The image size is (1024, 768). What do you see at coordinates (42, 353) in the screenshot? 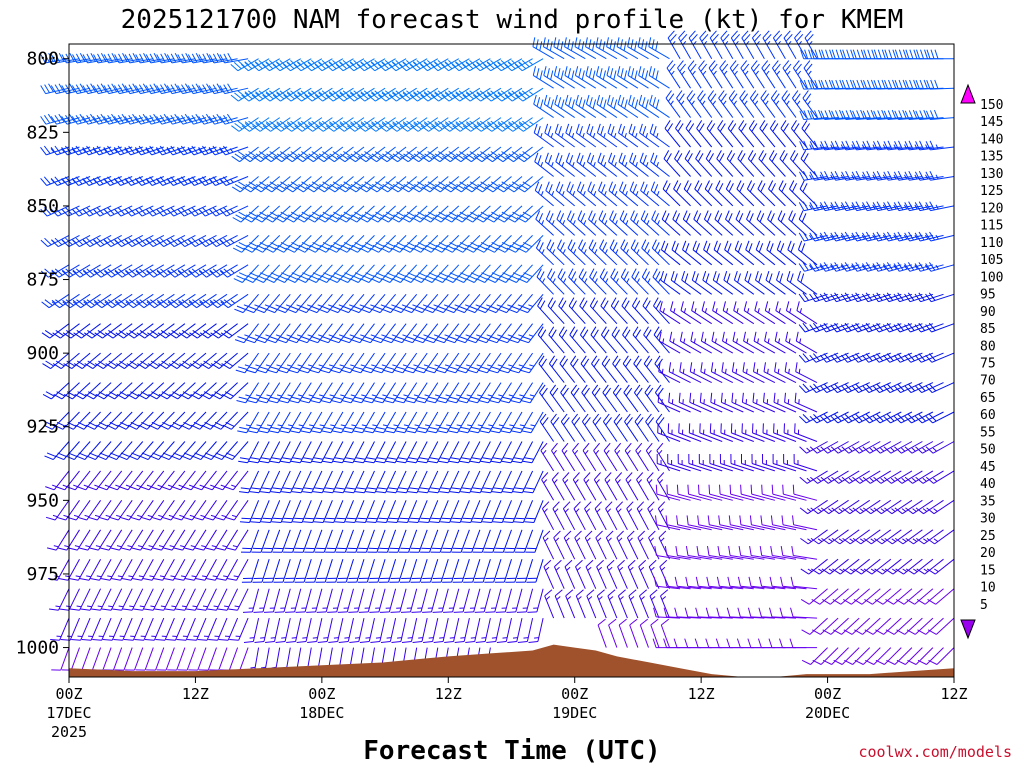
I see `y-tick-label: 900` at bounding box center [42, 353].